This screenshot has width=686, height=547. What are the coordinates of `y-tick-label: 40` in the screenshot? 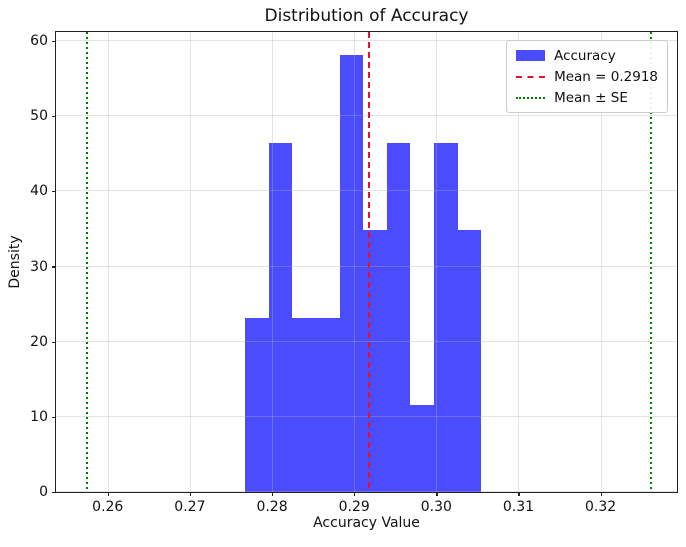 It's located at (39, 191).